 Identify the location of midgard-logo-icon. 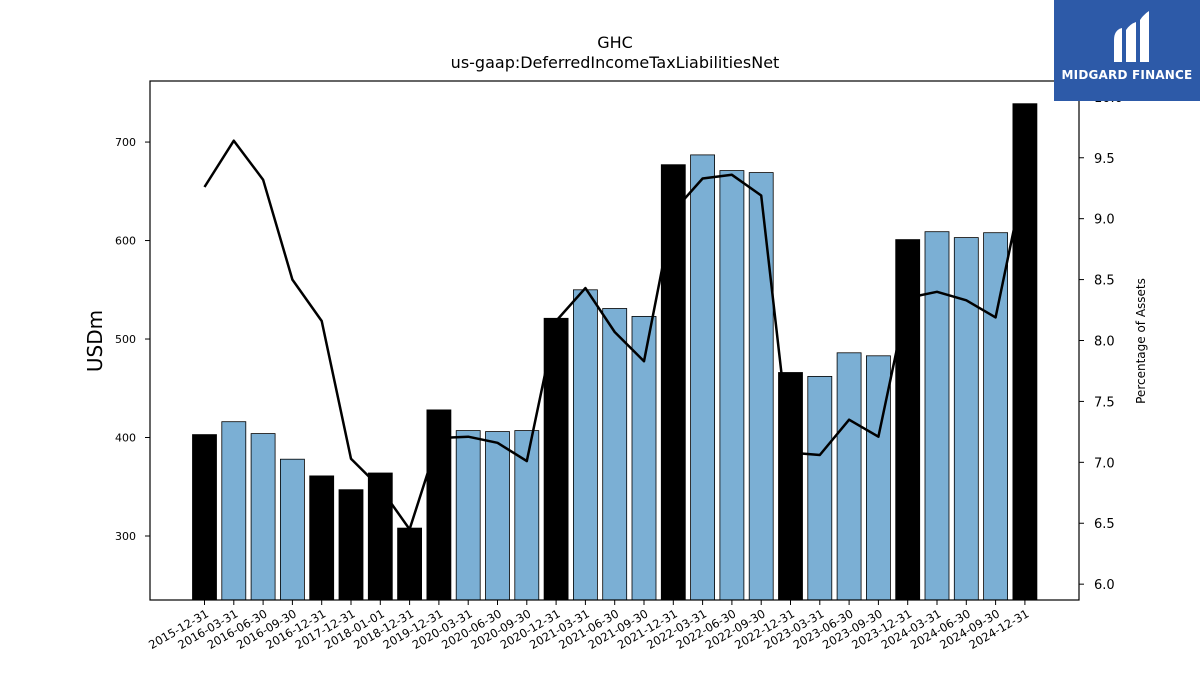
(1131, 36).